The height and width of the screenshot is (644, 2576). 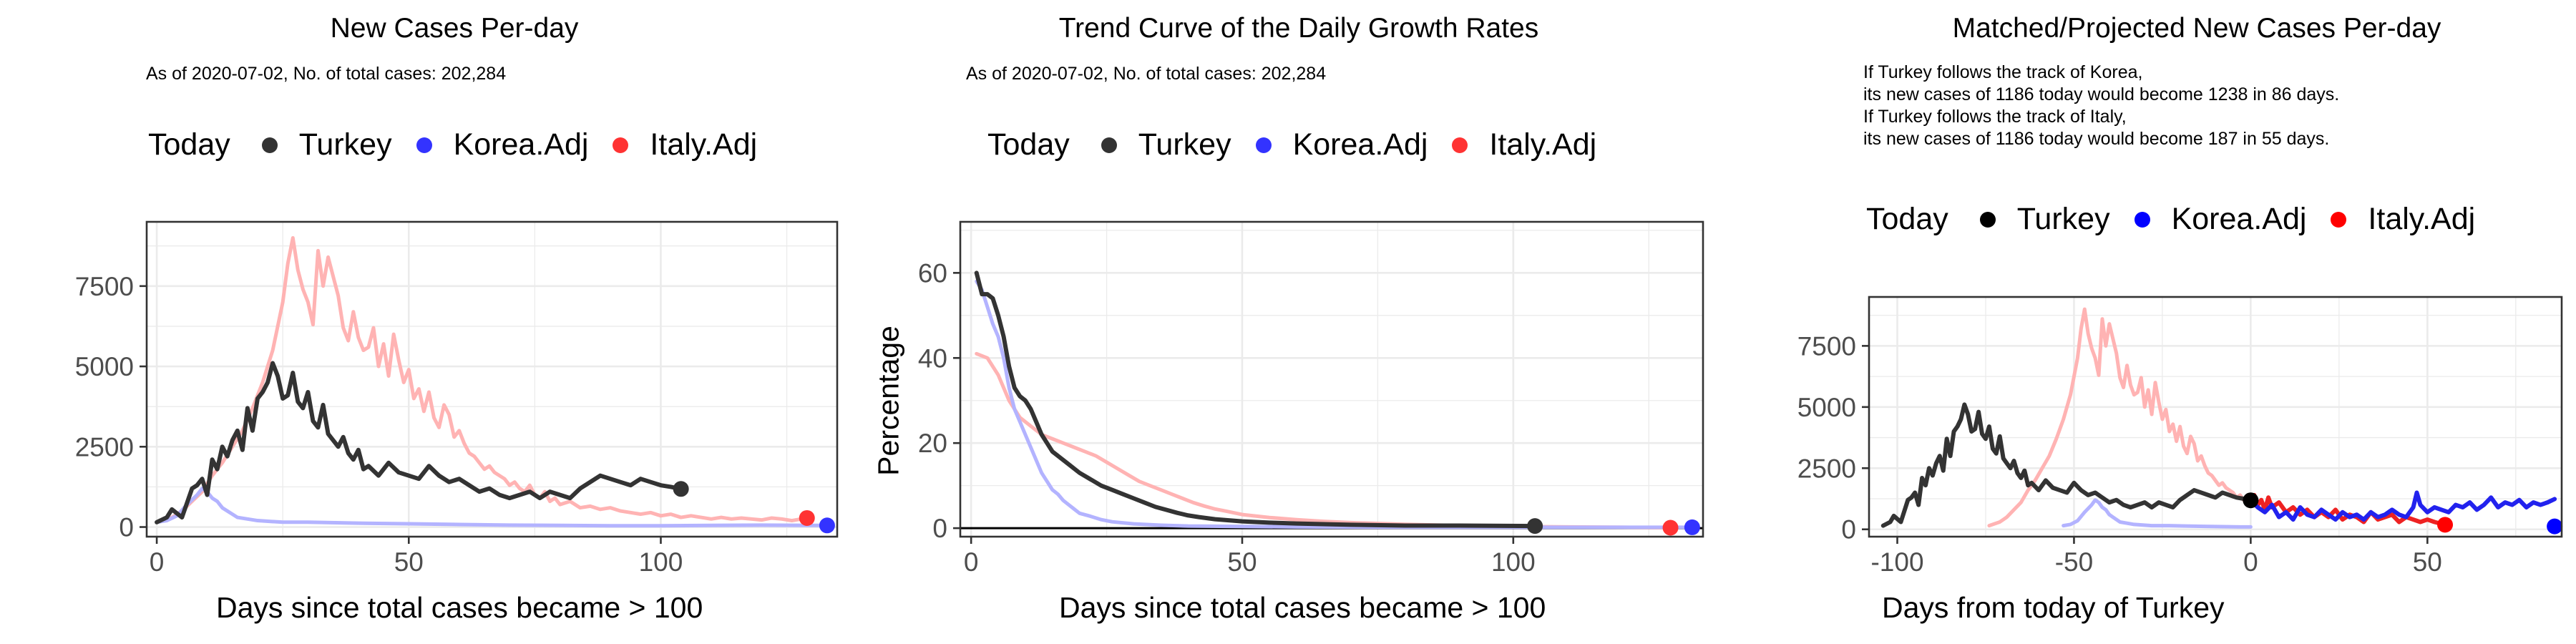 I want to click on chart-title: Trend Curve of the Daily Growth Rates, so click(x=1298, y=28).